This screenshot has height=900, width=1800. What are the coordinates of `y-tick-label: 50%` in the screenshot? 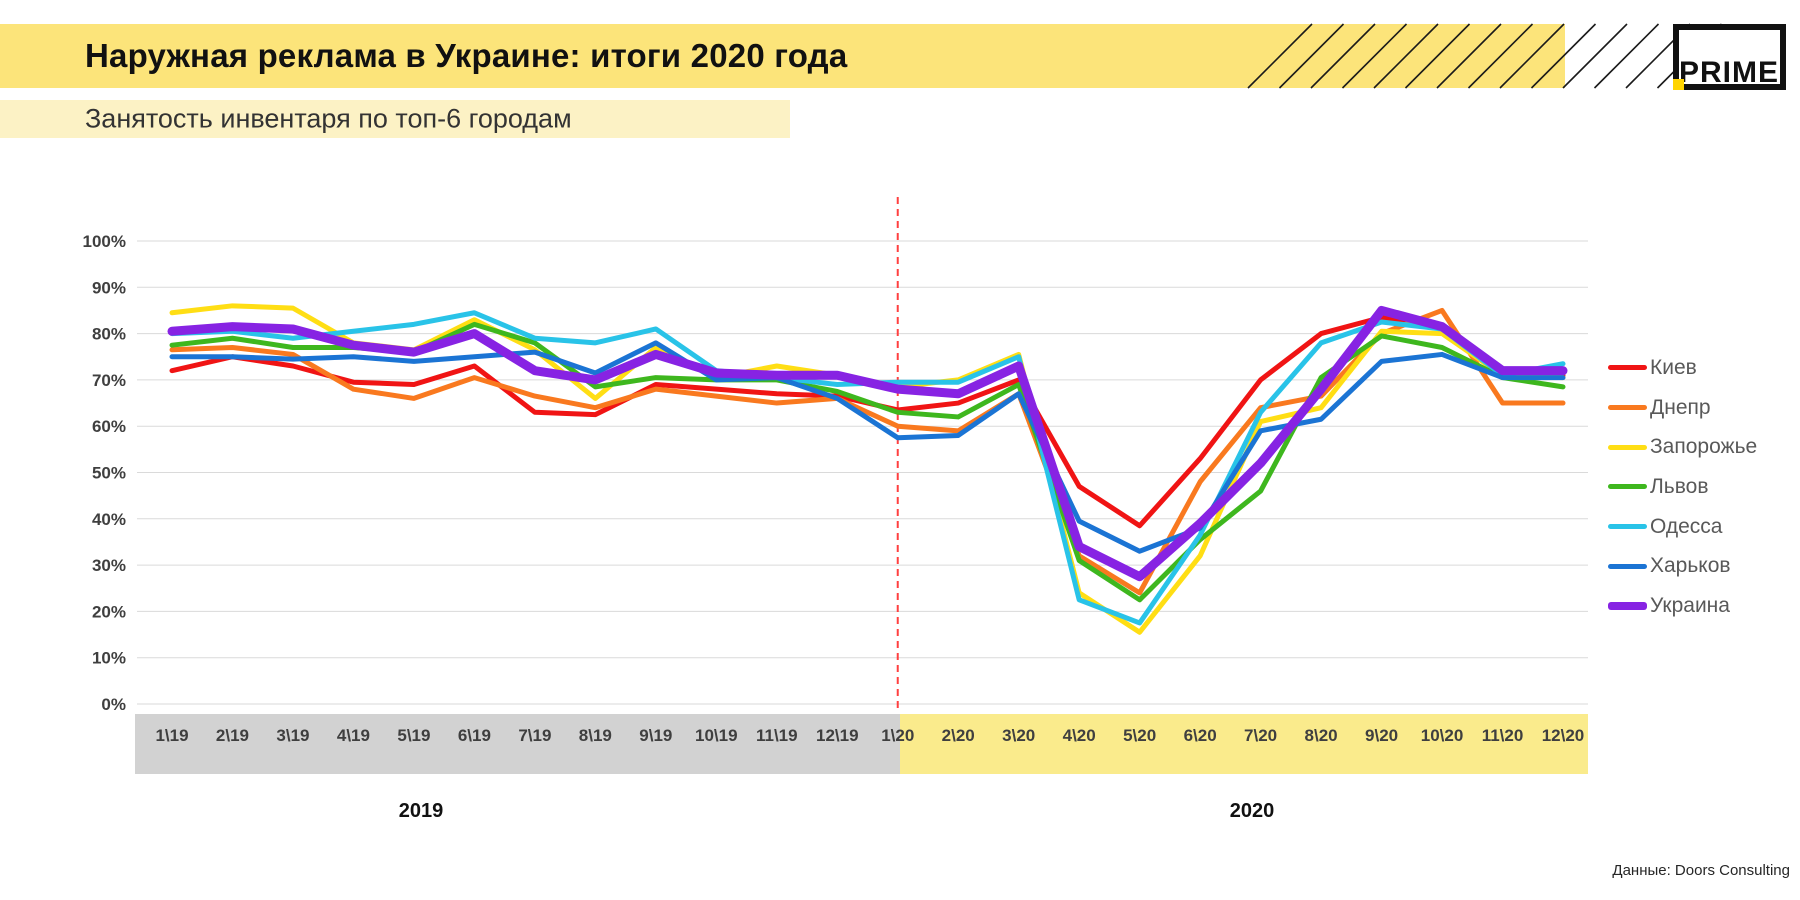 It's located at (109, 473).